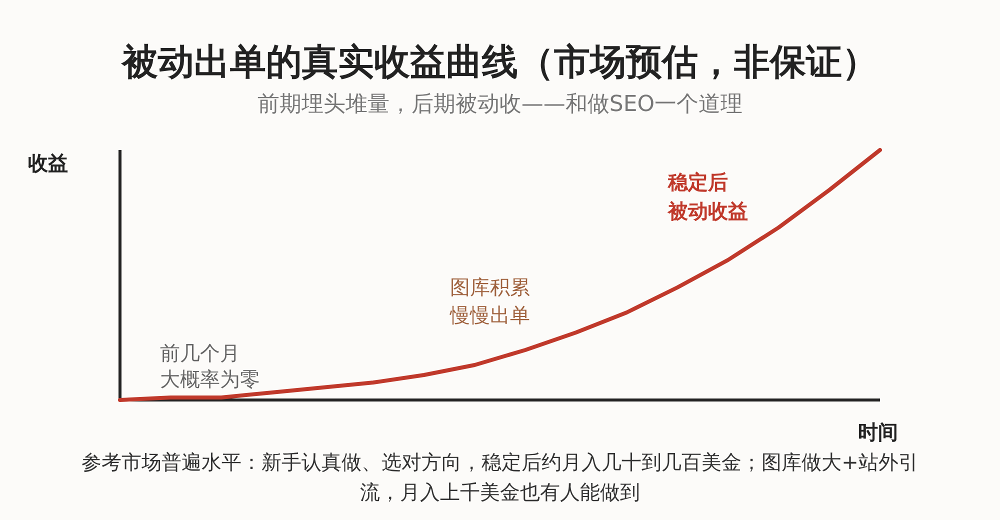 The height and width of the screenshot is (520, 1000). Describe the element at coordinates (210, 366) in the screenshot. I see `annotation: 前几个月大概率为零` at that location.